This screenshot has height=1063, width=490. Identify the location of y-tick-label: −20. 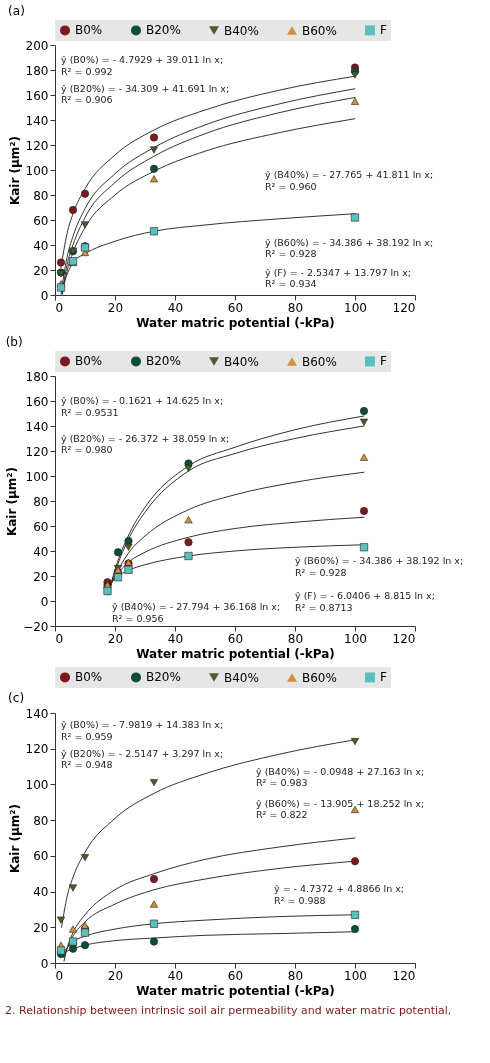
(36, 626).